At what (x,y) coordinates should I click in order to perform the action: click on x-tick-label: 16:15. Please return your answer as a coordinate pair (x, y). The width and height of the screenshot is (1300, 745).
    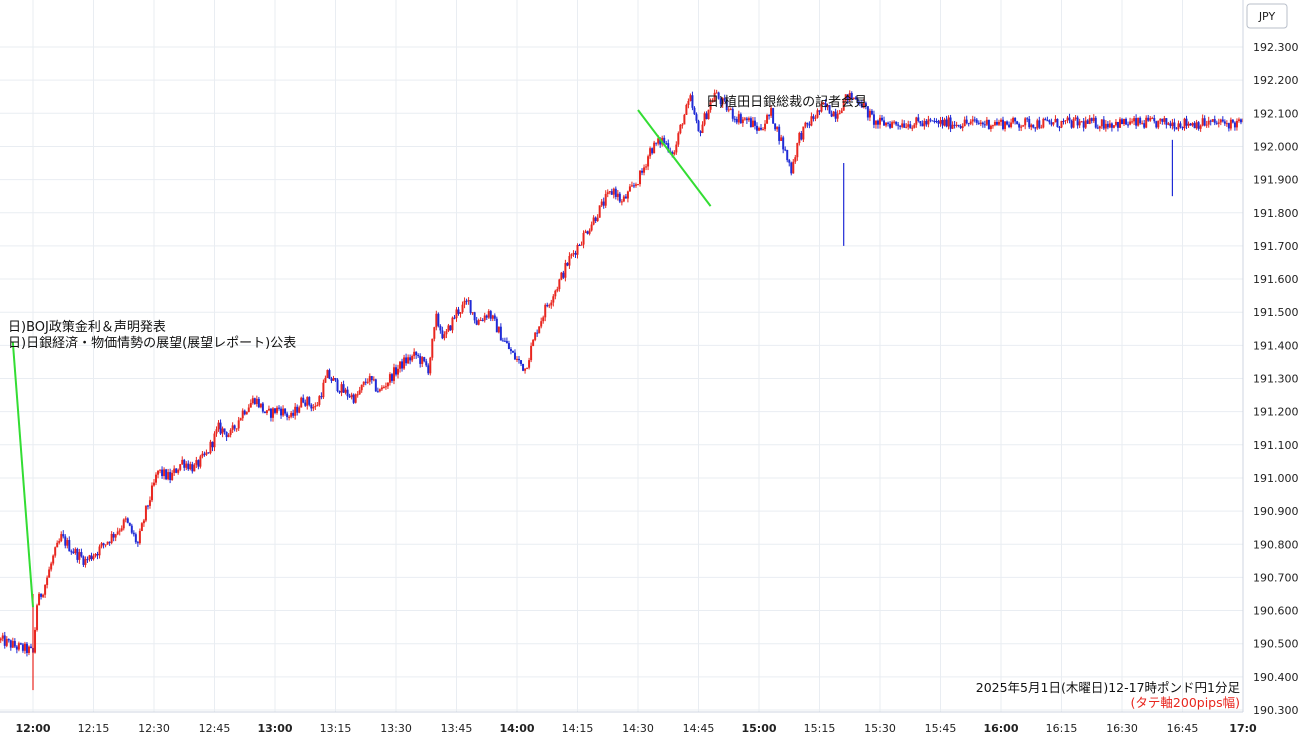
    Looking at the image, I should click on (1062, 728).